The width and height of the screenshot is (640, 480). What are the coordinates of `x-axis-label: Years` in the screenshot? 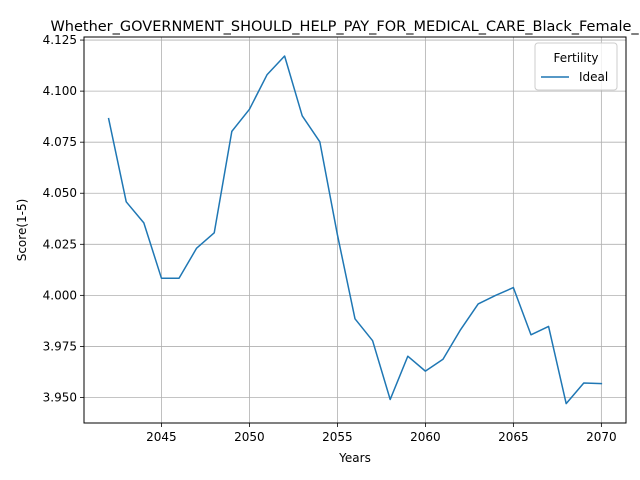 It's located at (354, 458).